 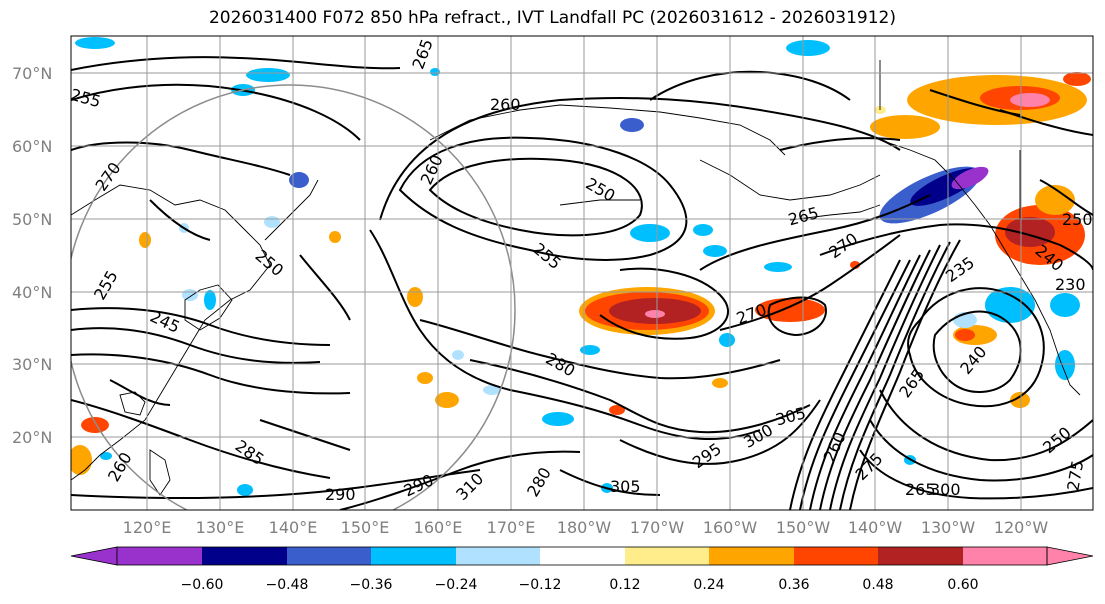 What do you see at coordinates (32, 364) in the screenshot?
I see `lat-label: 30°N` at bounding box center [32, 364].